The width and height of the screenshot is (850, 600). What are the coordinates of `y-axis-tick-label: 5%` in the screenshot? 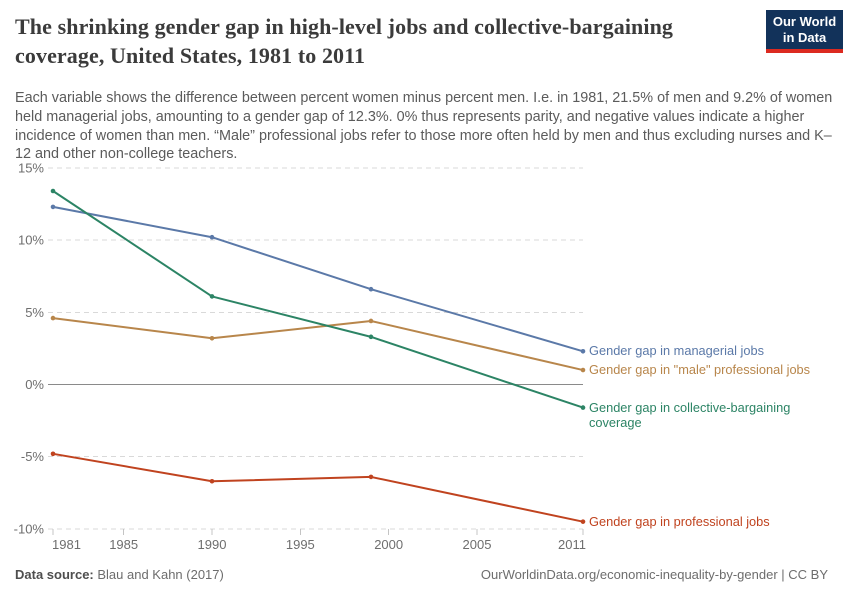 It's located at (34, 312).